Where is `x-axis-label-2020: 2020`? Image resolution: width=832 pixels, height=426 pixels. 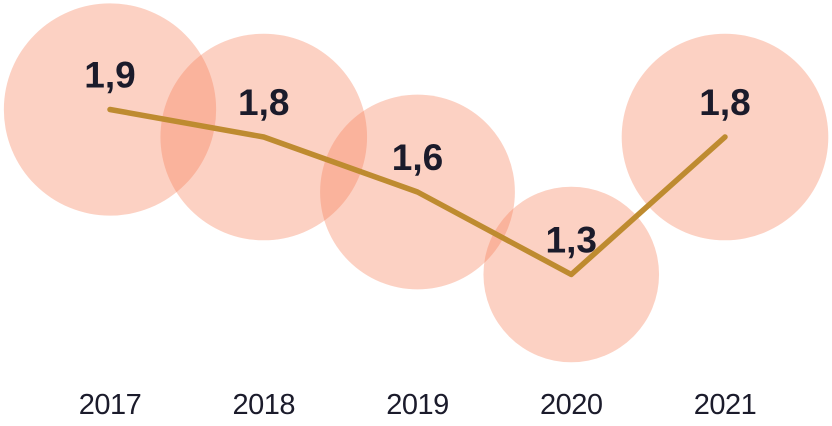 x-axis-label-2020: 2020 is located at coordinates (571, 405).